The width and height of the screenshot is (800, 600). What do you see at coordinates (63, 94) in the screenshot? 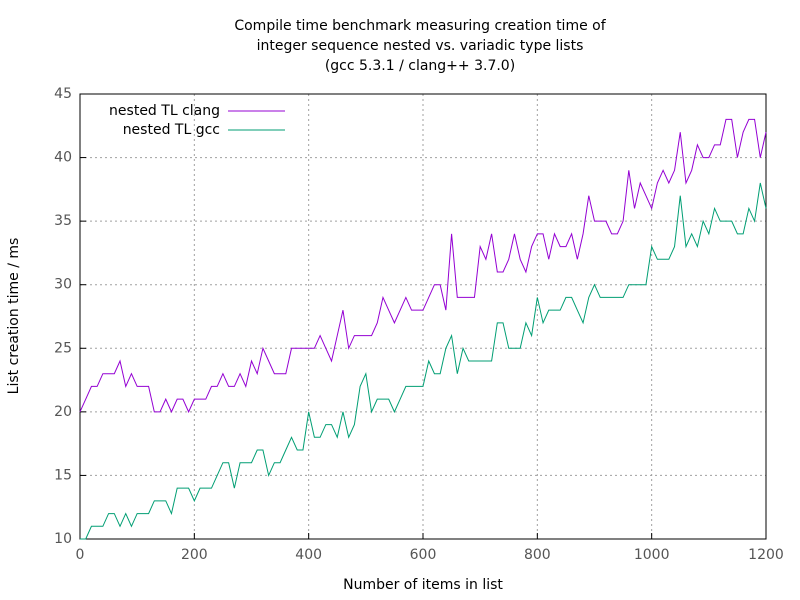
I see `y-tick-label: 45` at bounding box center [63, 94].